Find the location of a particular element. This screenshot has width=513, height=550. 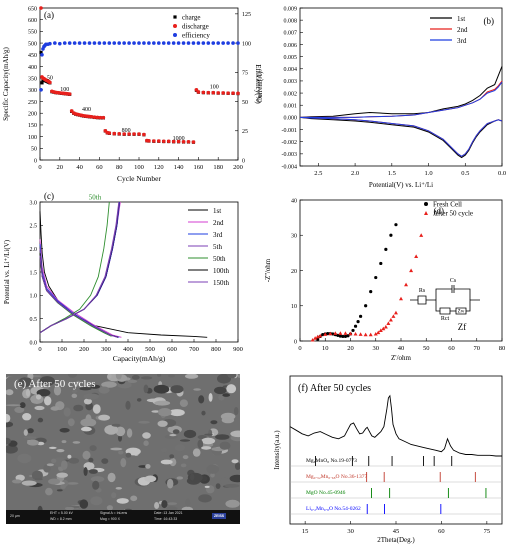

c-y-tick-label: 2.5 is located at coordinates (34, 227).